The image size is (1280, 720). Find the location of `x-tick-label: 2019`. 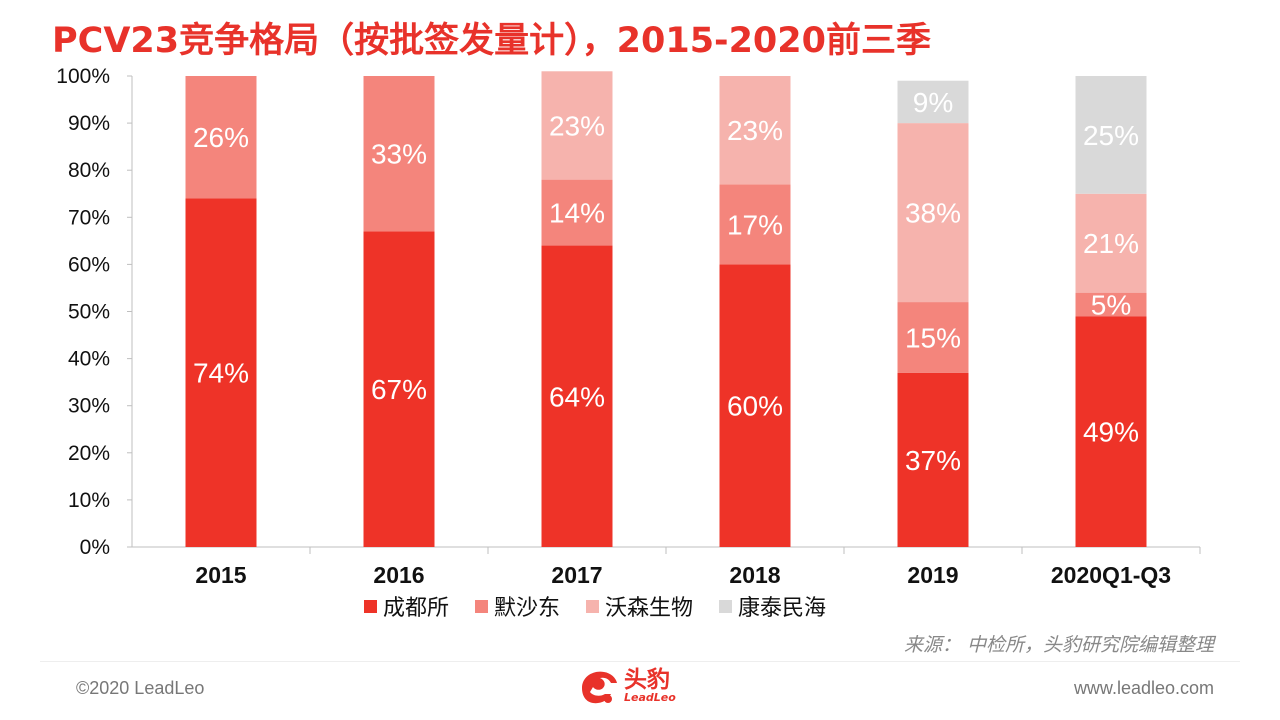

x-tick-label: 2019 is located at coordinates (932, 575).